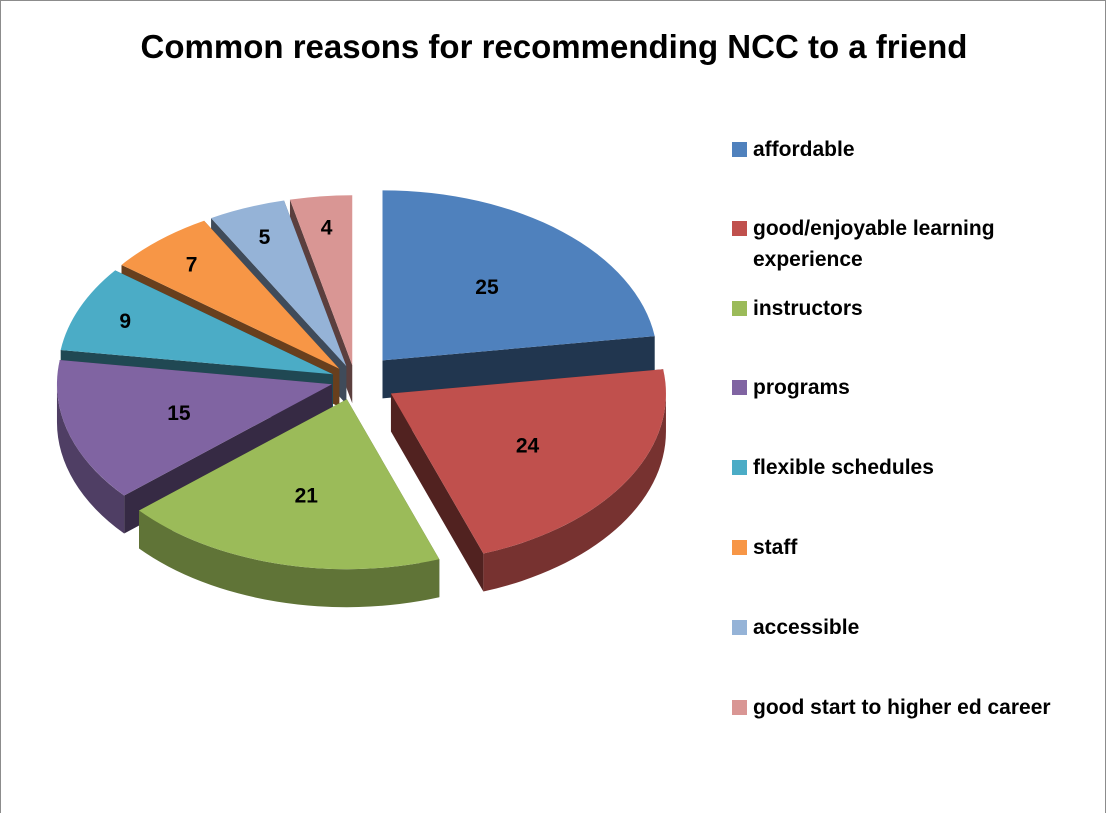  I want to click on slice-edge-programs, so click(90, 459).